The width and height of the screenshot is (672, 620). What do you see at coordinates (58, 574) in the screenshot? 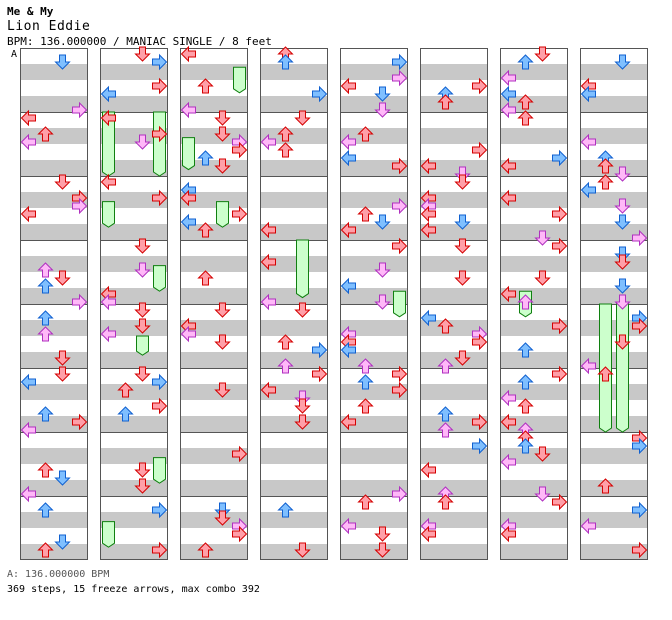
I see `bpm-legend: A: 136.000000 BPM` at bounding box center [58, 574].